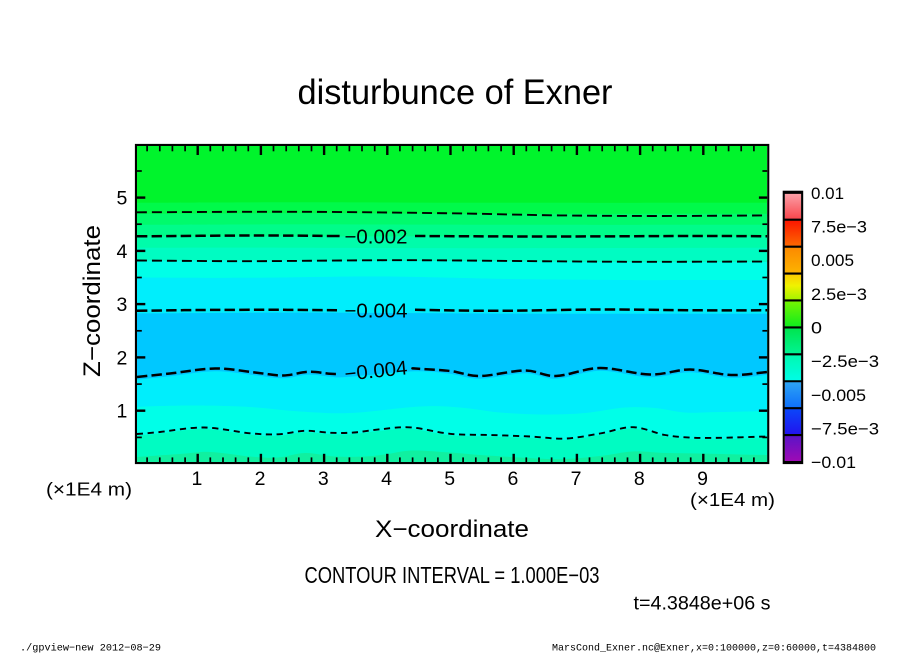 The height and width of the screenshot is (659, 904). Describe the element at coordinates (845, 361) in the screenshot. I see `svg-text: −2.5e−3` at that location.